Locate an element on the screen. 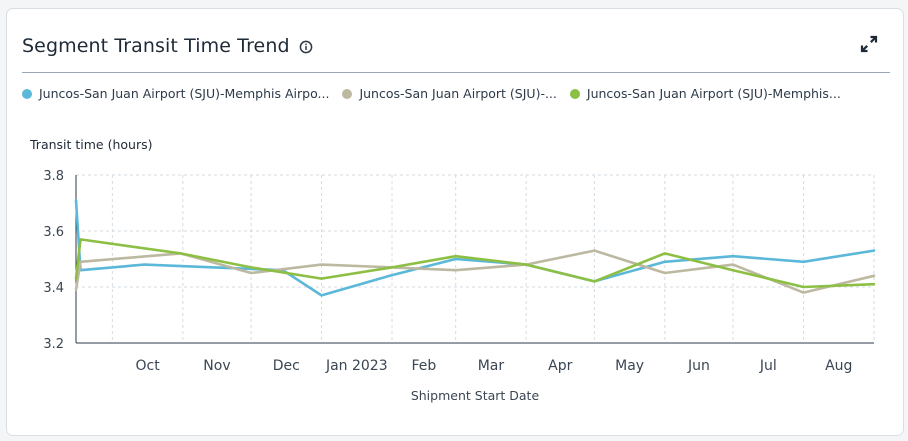 Image resolution: width=908 pixels, height=441 pixels. x-axis-title: Shipment Start Date is located at coordinates (475, 395).